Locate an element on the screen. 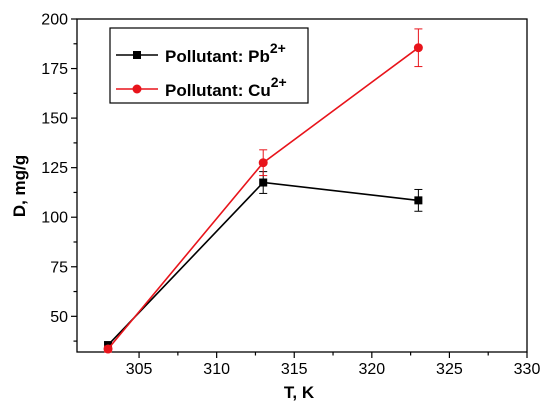  x-axis-title: T, K is located at coordinates (299, 392).